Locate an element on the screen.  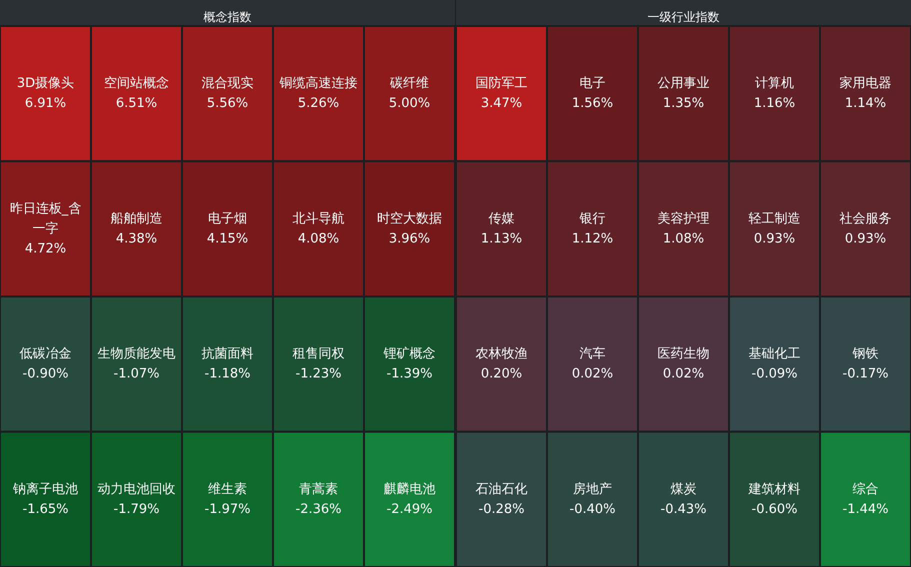
data-label: -2.36% is located at coordinates (319, 509).